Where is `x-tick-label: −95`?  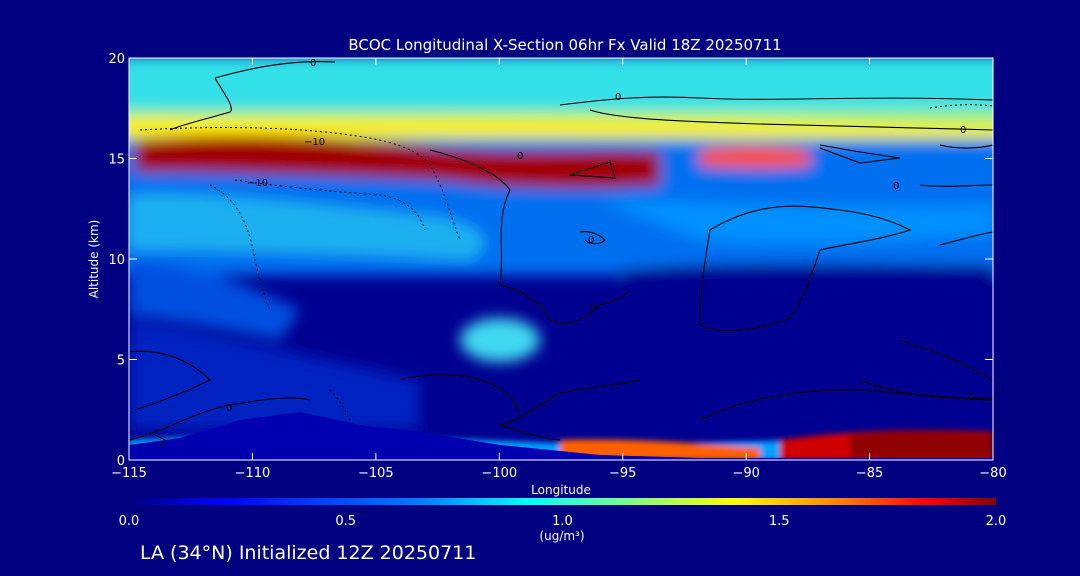
x-tick-label: −95 is located at coordinates (622, 473).